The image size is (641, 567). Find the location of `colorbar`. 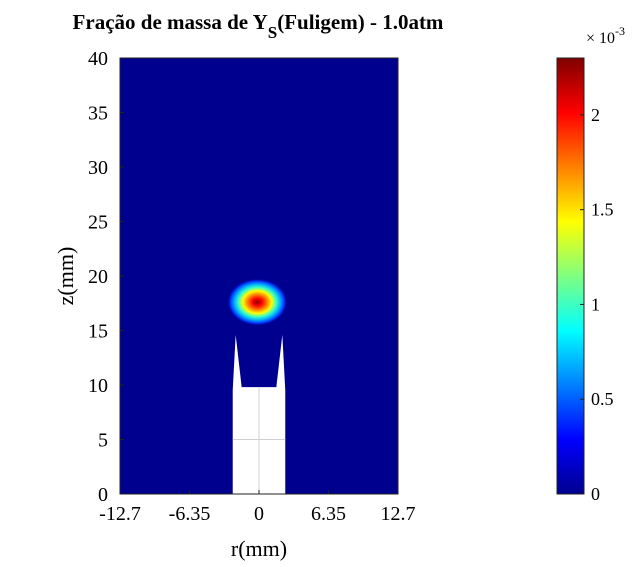

colorbar is located at coordinates (570, 276).